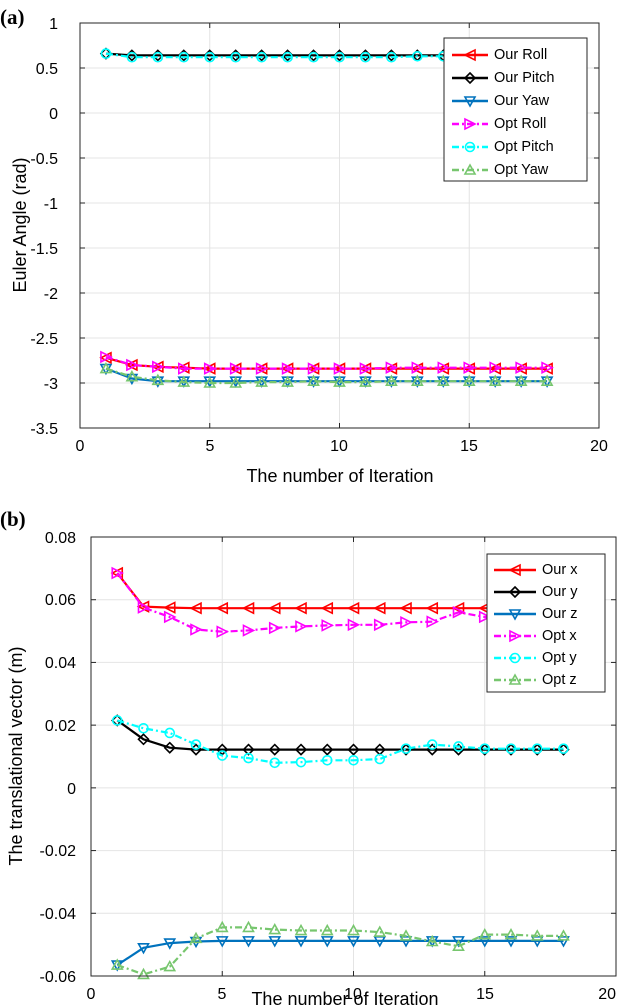  Describe the element at coordinates (515, 615) in the screenshot. I see `legend-marker-our-z` at that location.